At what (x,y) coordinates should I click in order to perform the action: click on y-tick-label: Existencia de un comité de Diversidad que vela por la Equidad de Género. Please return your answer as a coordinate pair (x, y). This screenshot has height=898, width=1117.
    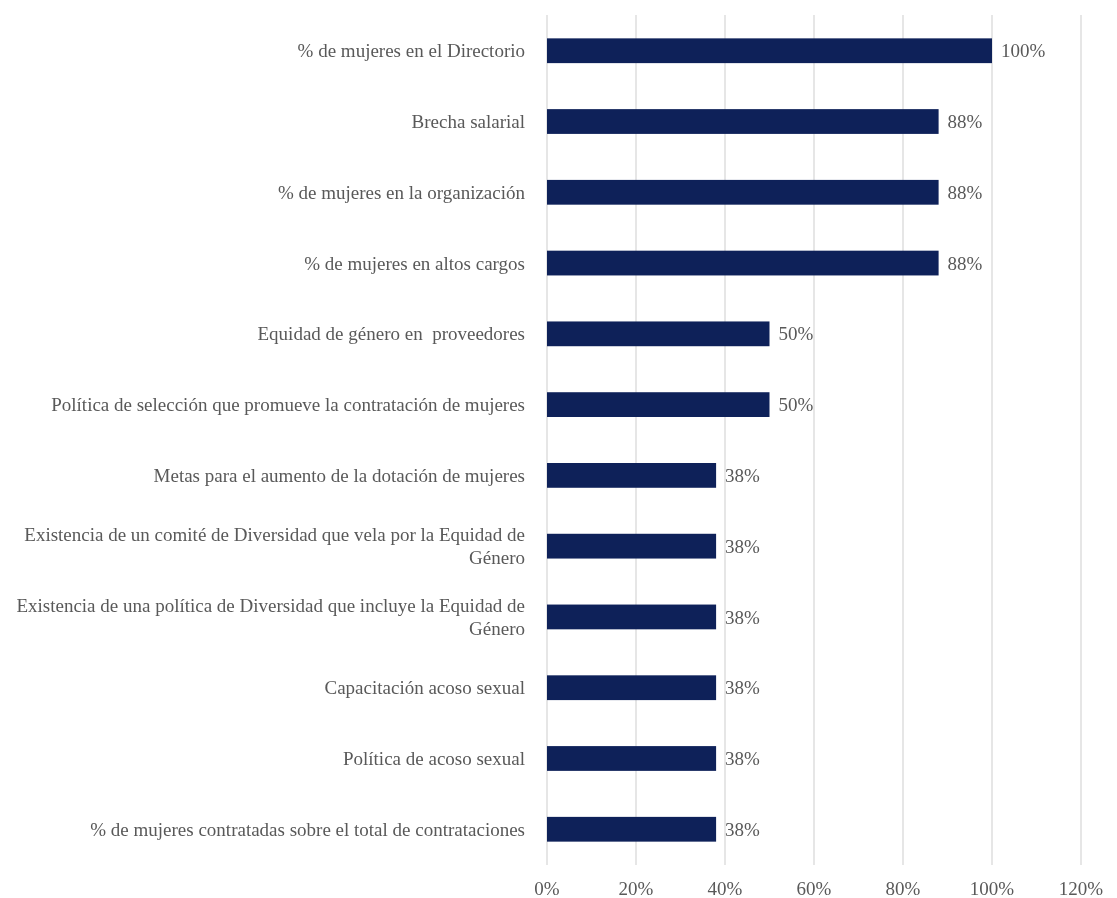
    Looking at the image, I should click on (274, 546).